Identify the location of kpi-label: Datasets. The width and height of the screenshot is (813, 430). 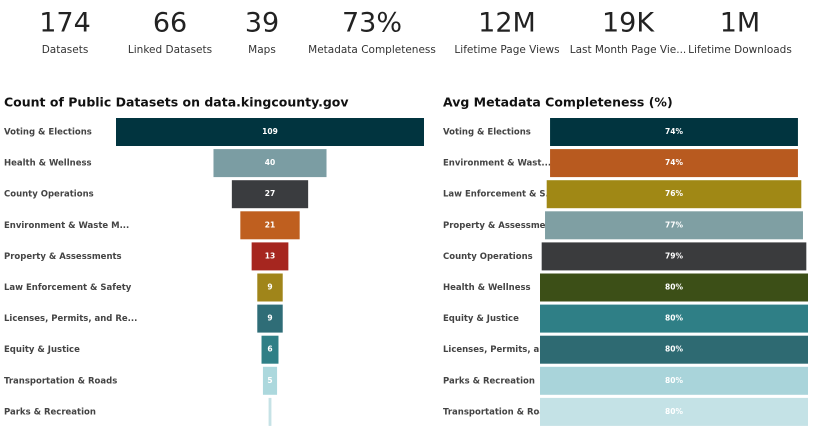
(65, 50).